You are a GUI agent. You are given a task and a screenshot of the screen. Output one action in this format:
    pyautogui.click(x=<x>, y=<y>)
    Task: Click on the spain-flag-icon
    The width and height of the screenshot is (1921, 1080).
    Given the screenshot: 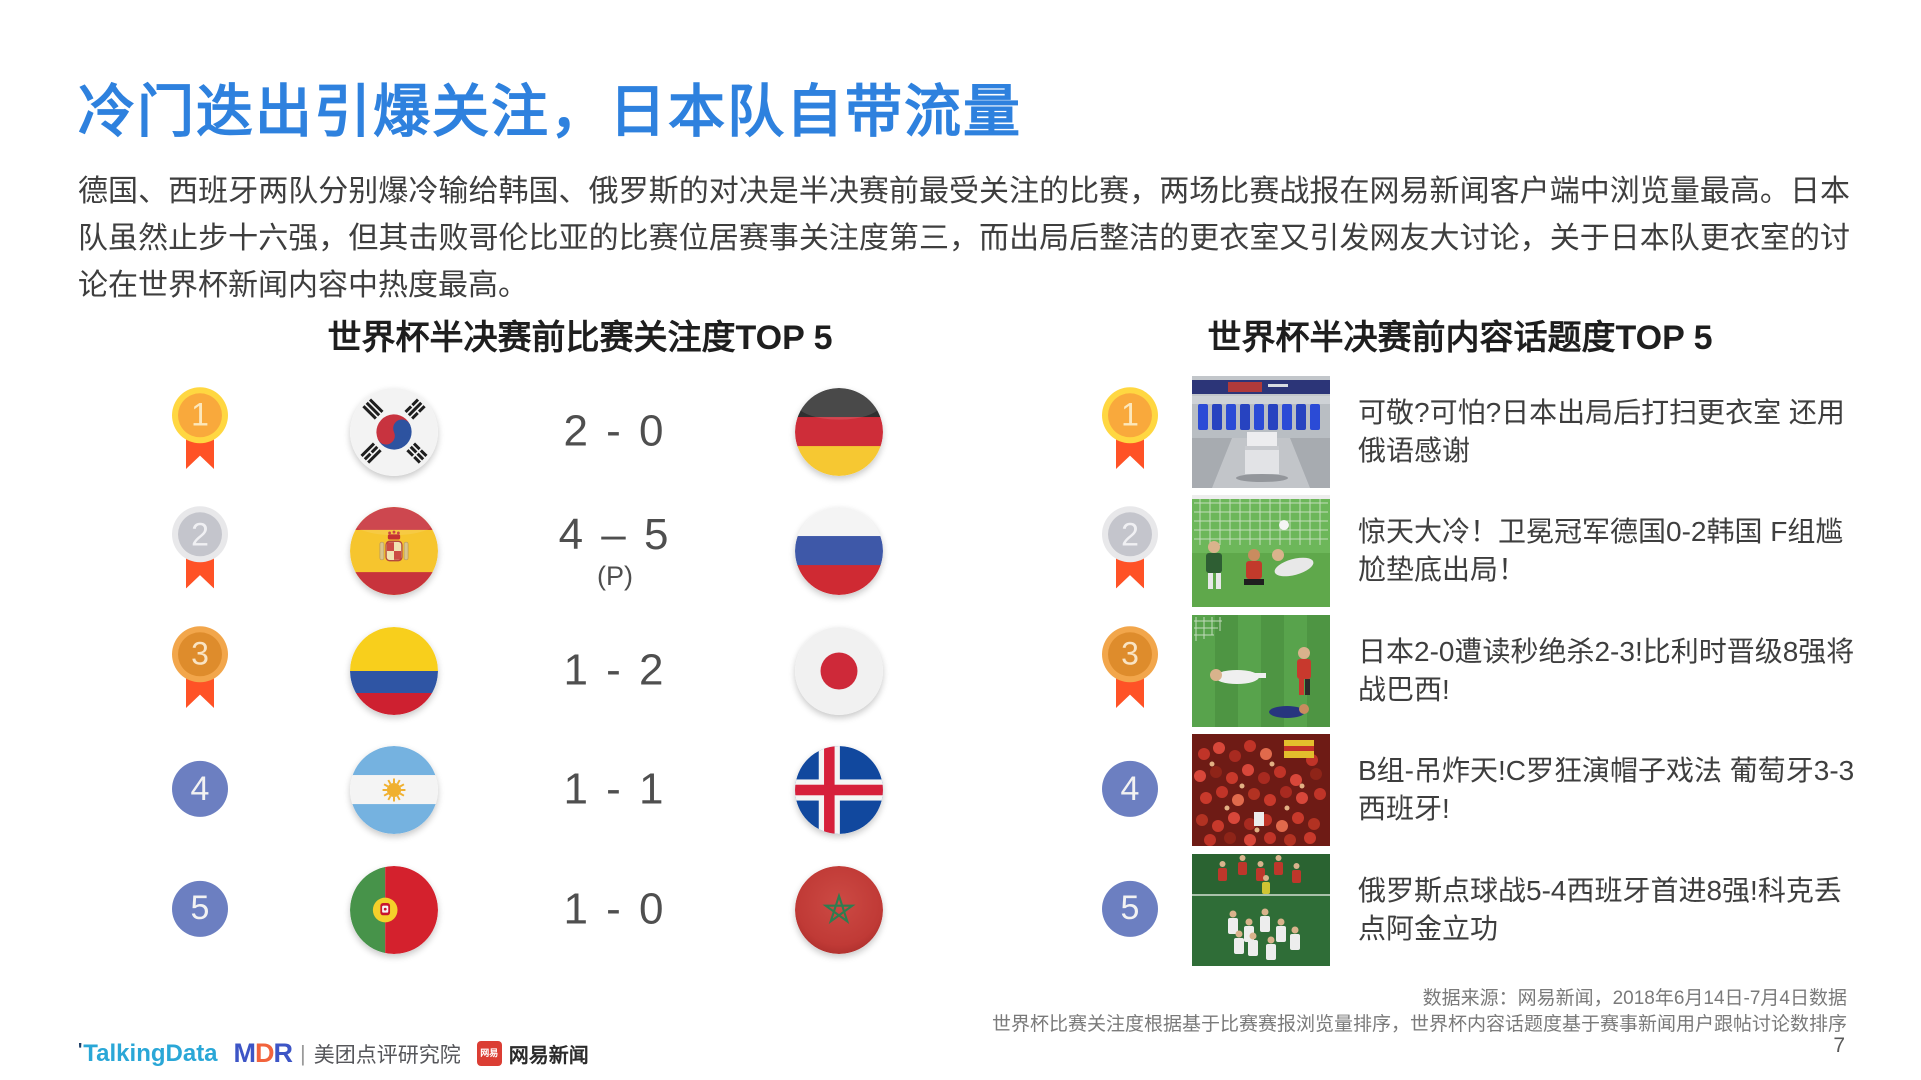 What is the action you would take?
    pyautogui.click(x=394, y=551)
    